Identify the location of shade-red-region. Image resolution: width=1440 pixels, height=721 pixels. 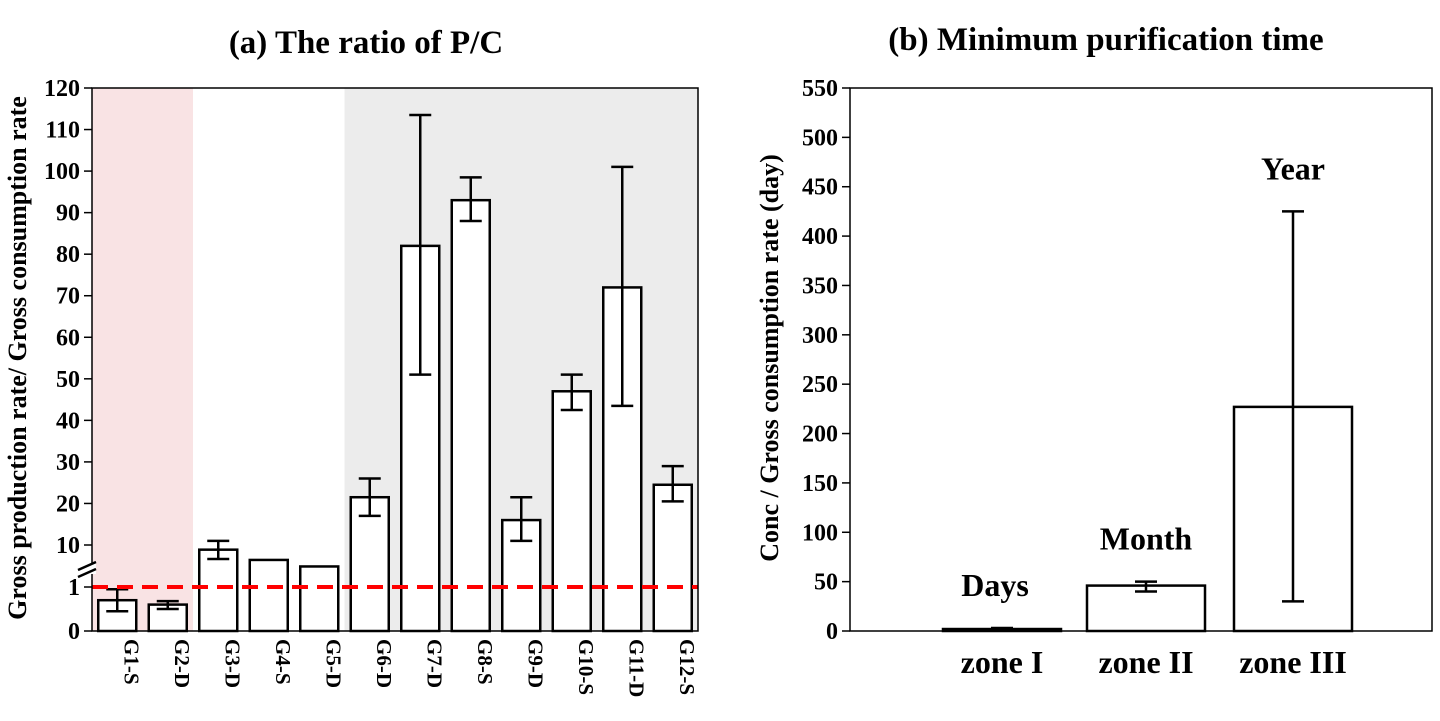
(142, 359).